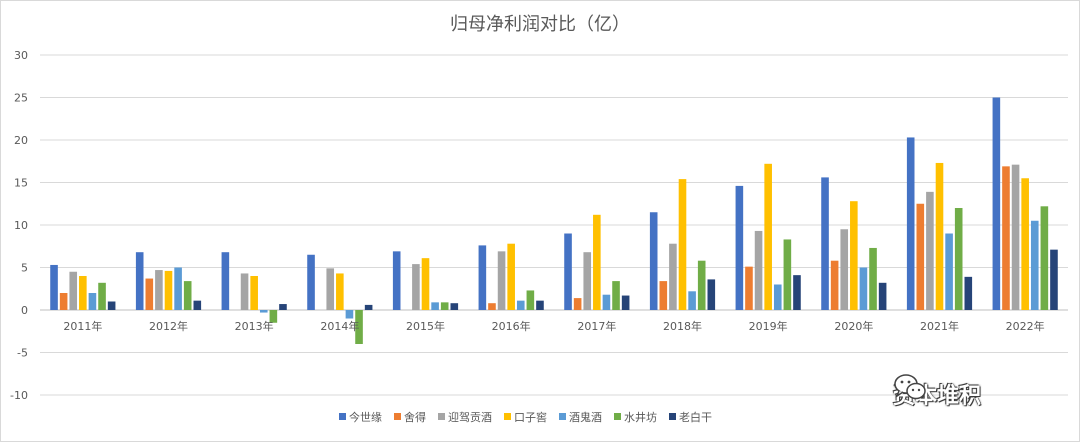 Image resolution: width=1080 pixels, height=442 pixels. Describe the element at coordinates (22, 353) in the screenshot. I see `y-tick-label: -5` at that location.